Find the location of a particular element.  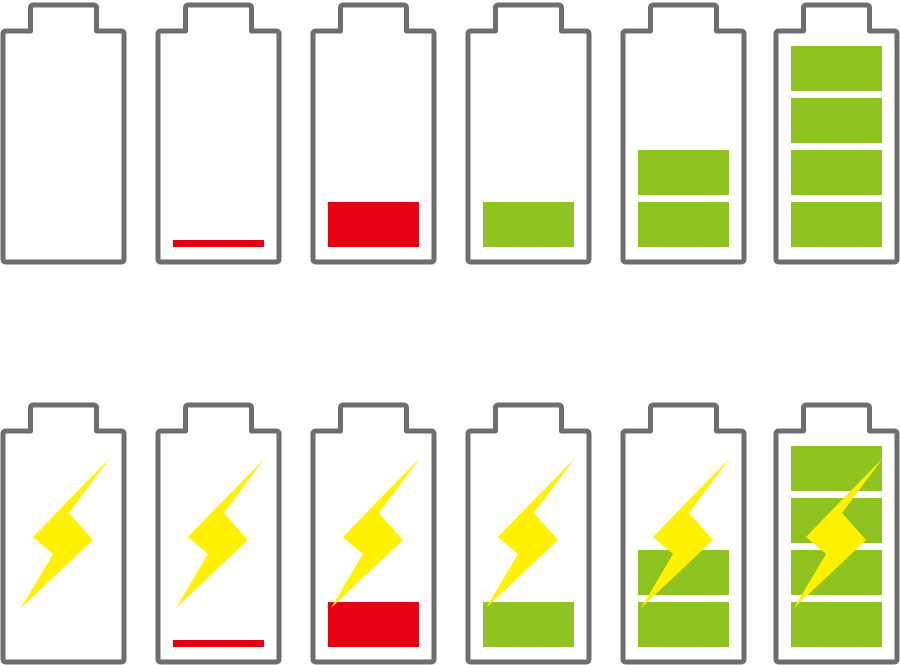

battery-critical-icon is located at coordinates (218, 133).